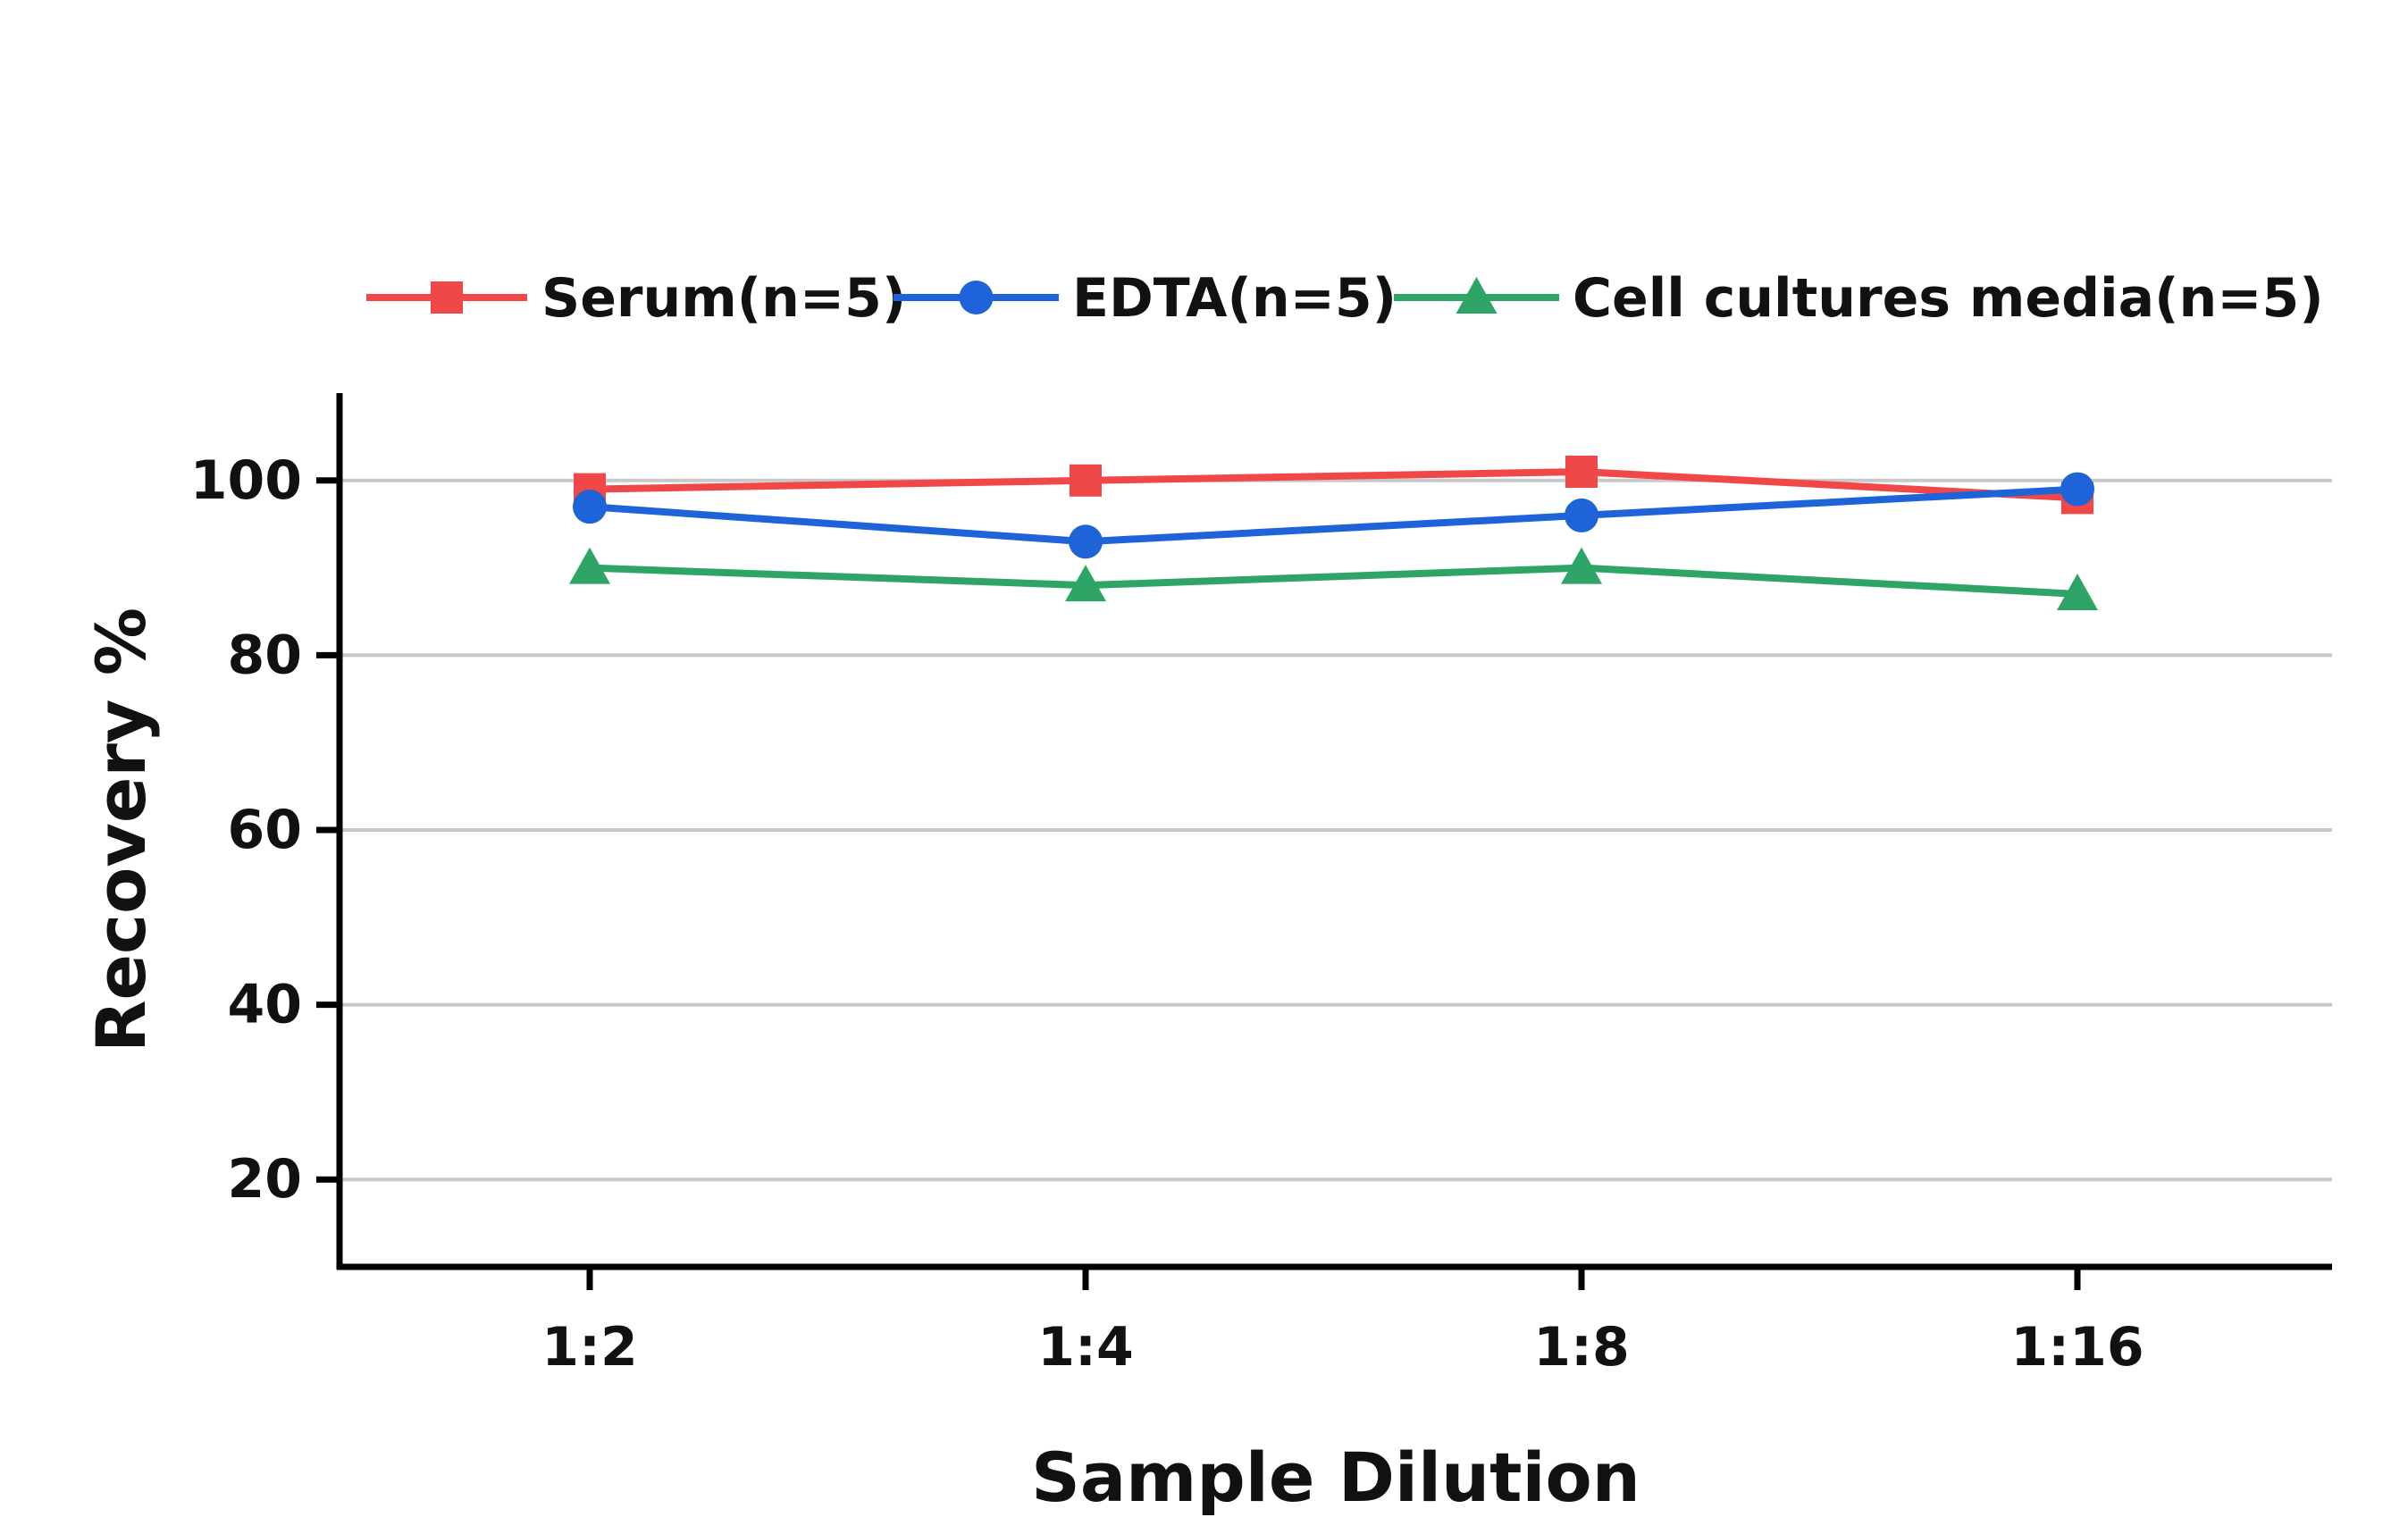 This screenshot has height=1534, width=2408. I want to click on legend-label: EDTA(n=5), so click(1234, 298).